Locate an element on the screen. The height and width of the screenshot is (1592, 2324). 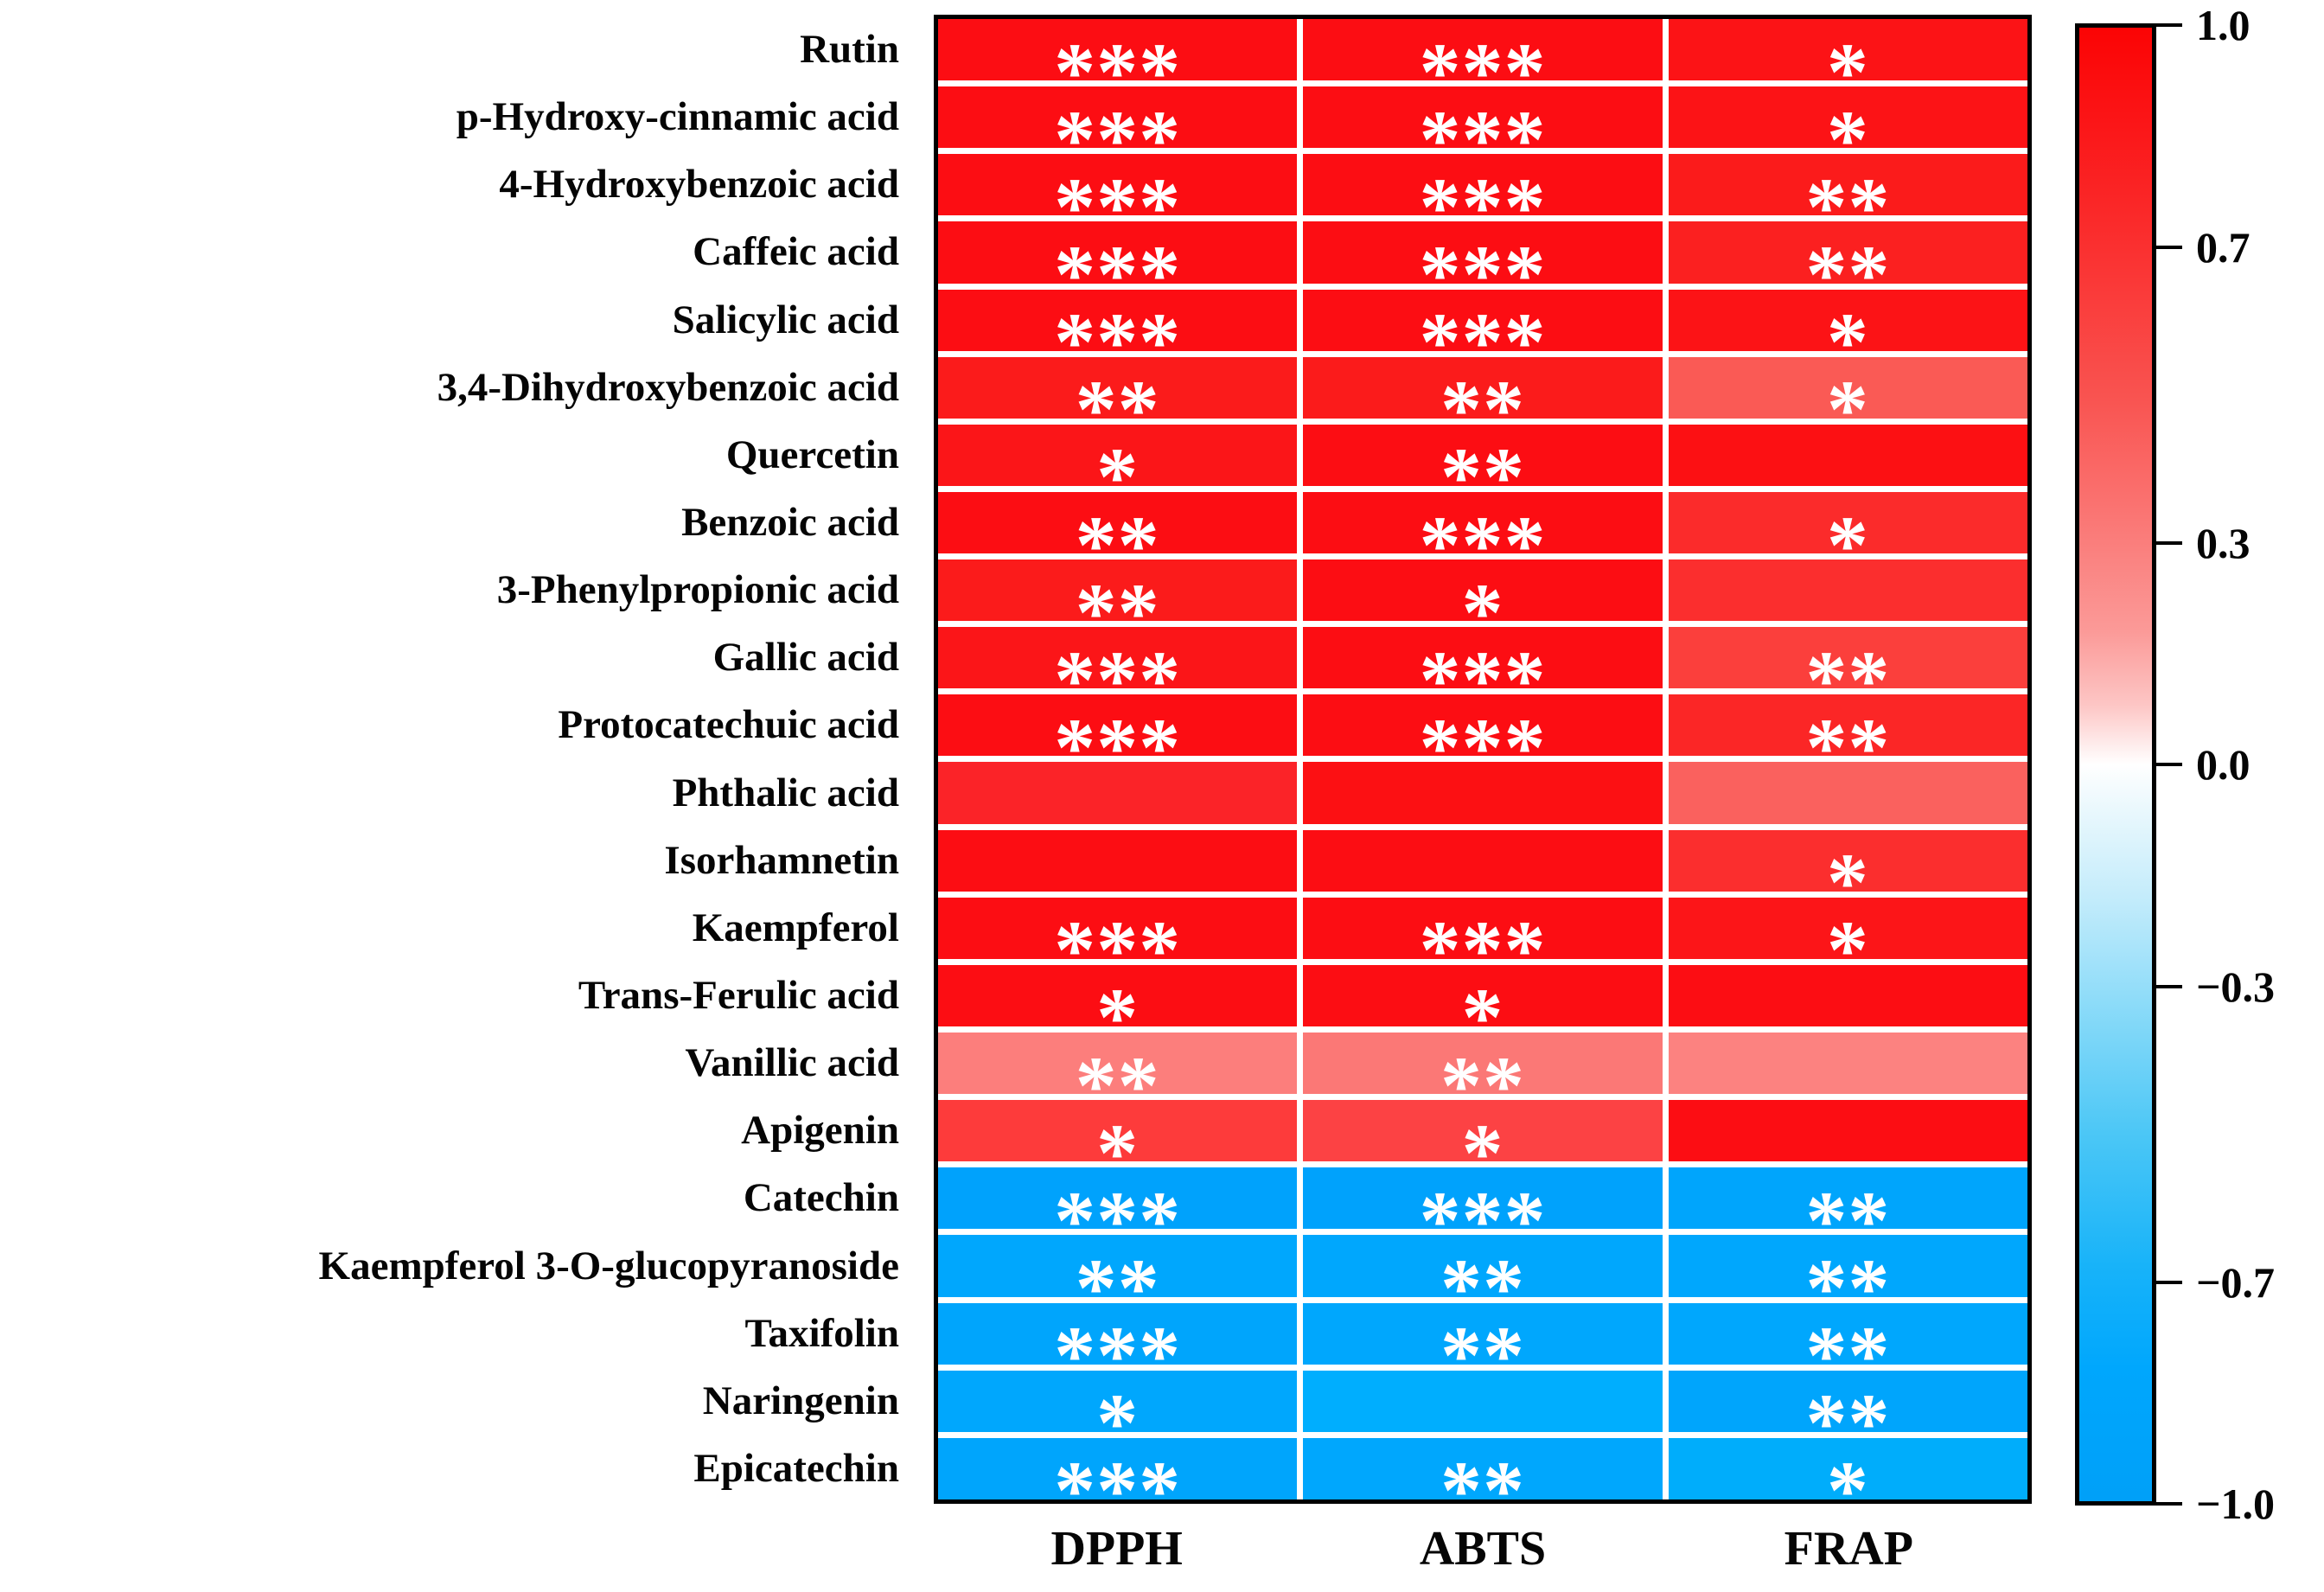
row-label: Trans-Ferulic acid is located at coordinates (738, 995).